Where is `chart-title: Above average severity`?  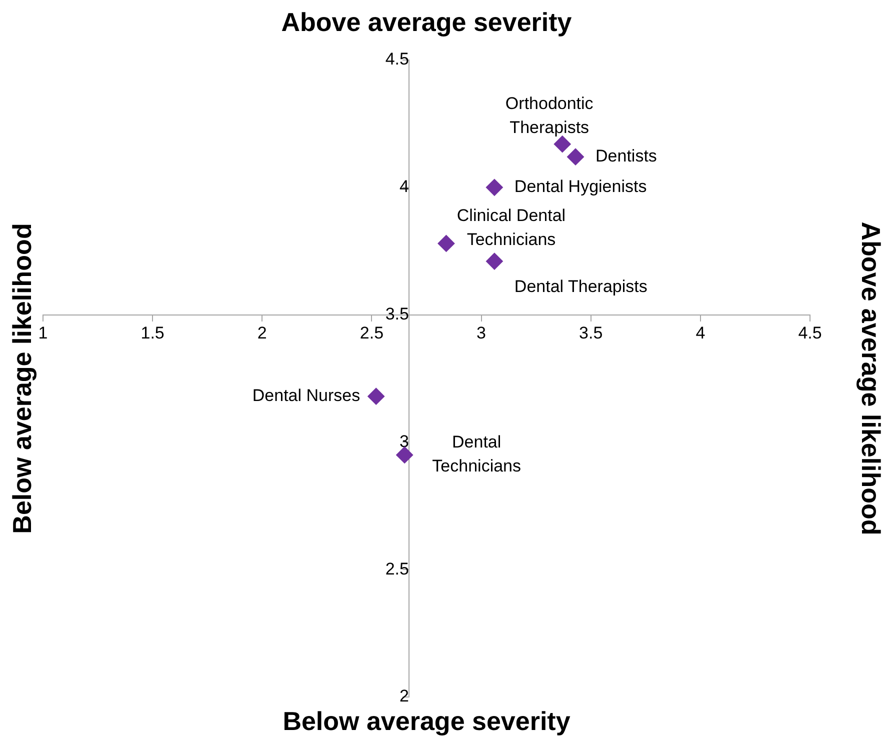
chart-title: Above average severity is located at coordinates (426, 22).